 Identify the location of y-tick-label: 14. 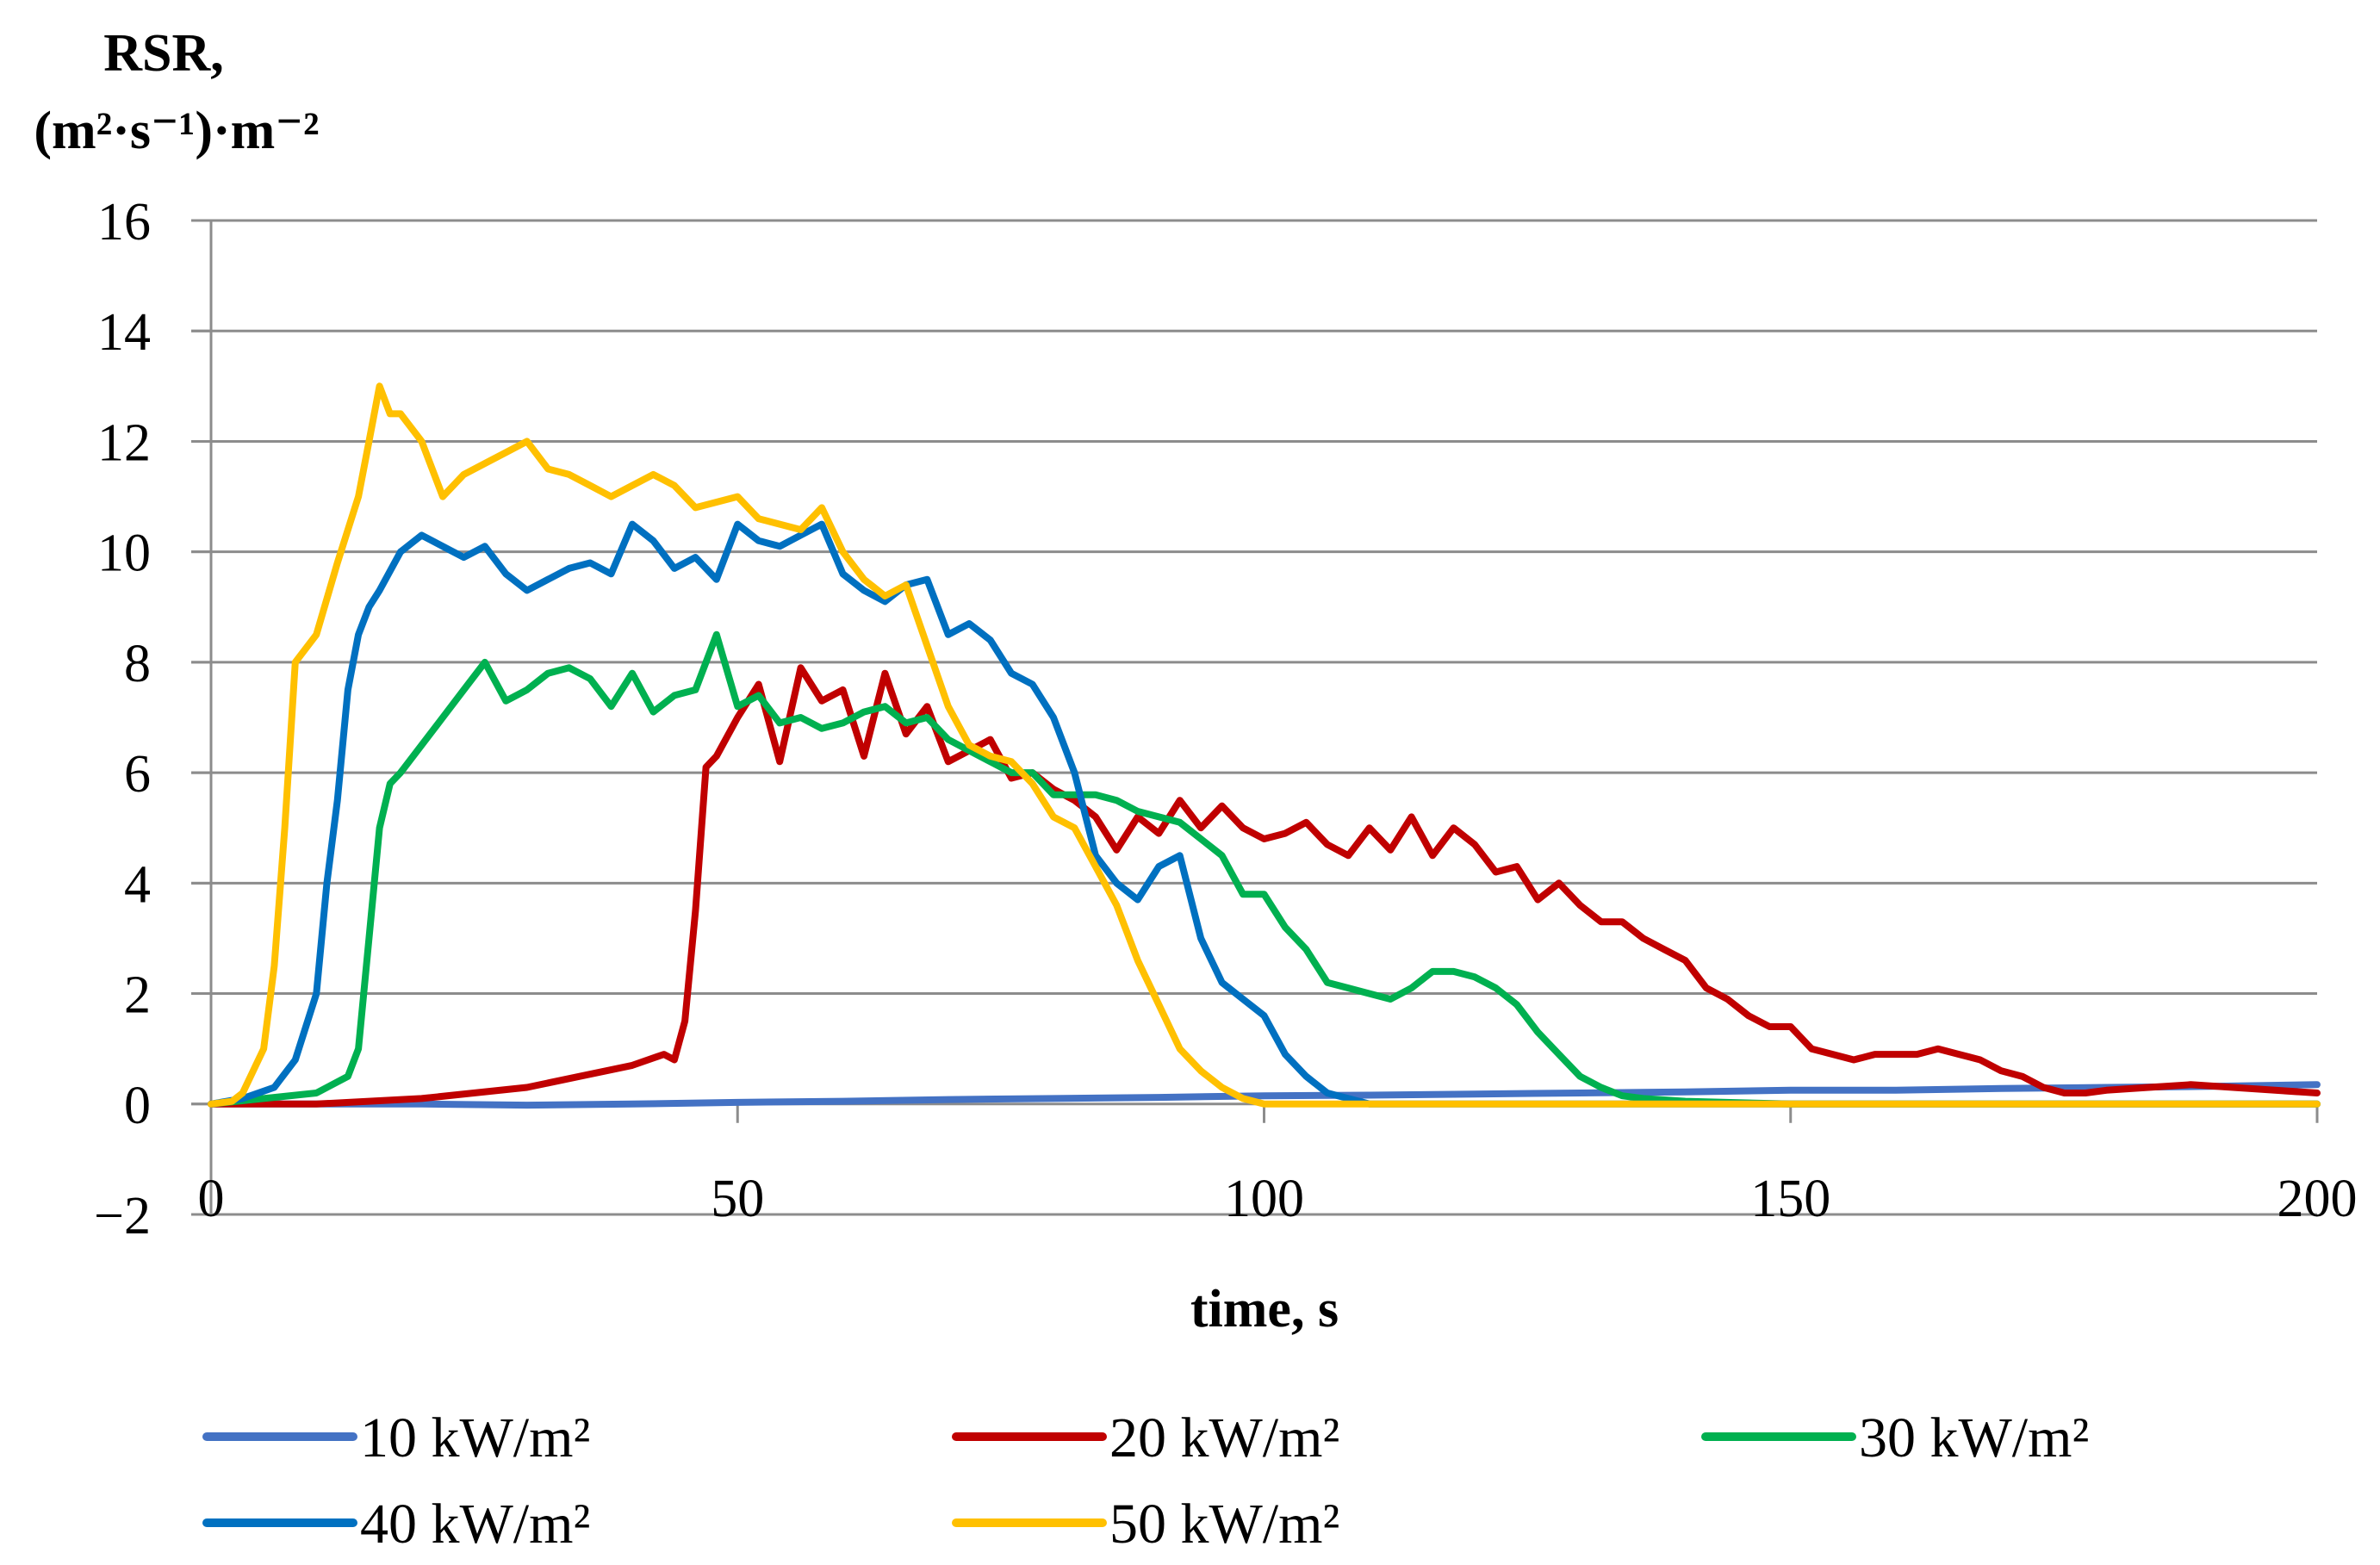
(124, 332).